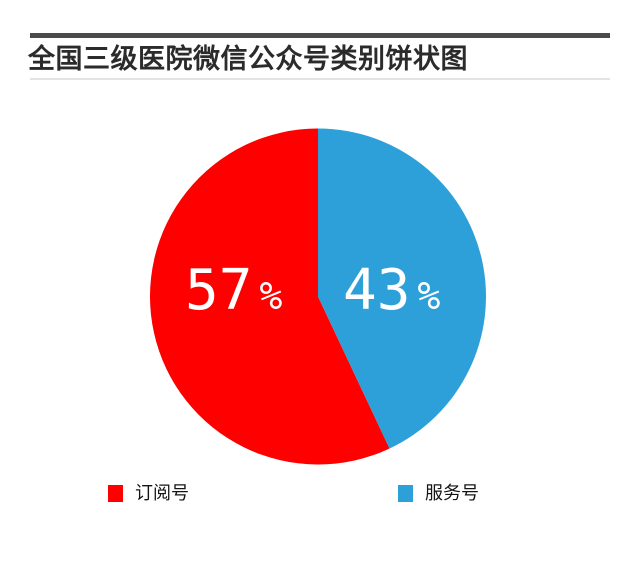 The width and height of the screenshot is (640, 564). Describe the element at coordinates (320, 35) in the screenshot. I see `header-top-rule` at that location.